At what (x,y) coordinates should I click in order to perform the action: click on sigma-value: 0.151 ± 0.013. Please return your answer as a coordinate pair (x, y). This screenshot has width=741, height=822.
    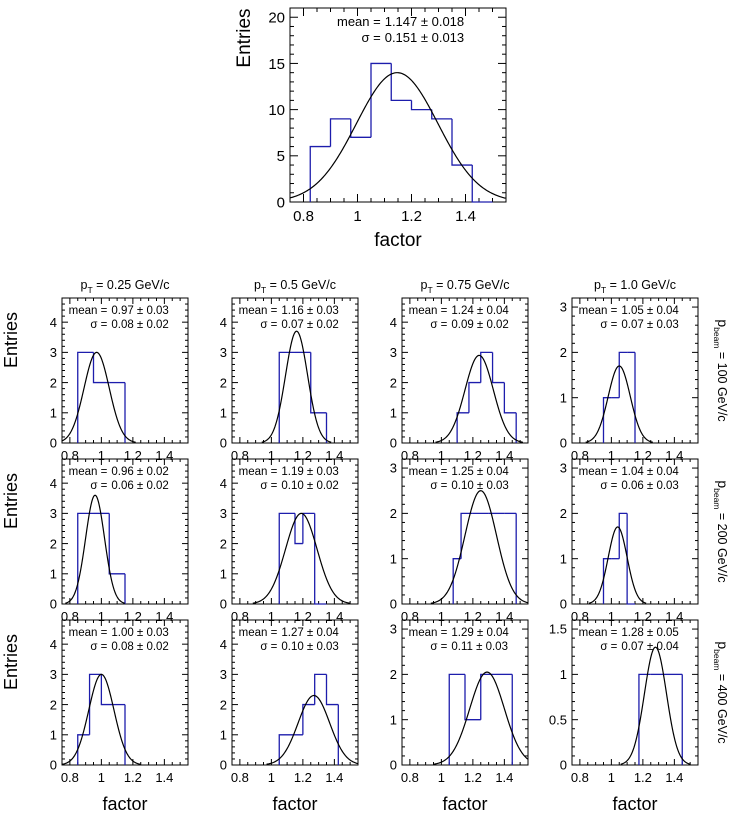
    Looking at the image, I should click on (424, 37).